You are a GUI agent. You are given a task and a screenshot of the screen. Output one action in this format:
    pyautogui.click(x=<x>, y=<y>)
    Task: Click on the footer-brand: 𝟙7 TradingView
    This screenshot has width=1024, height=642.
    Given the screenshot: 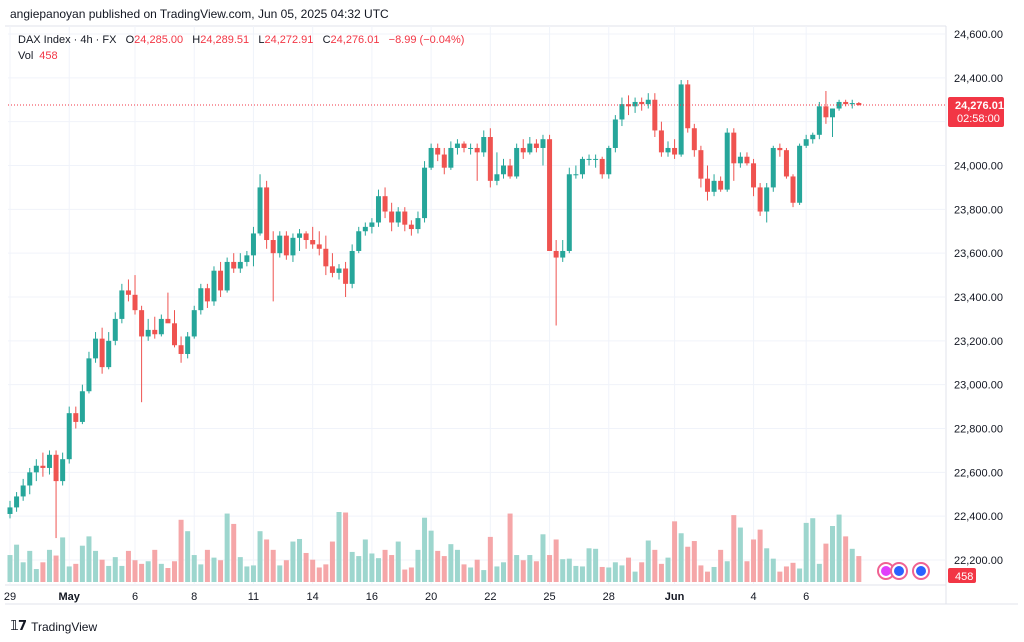 What is the action you would take?
    pyautogui.click(x=53, y=626)
    